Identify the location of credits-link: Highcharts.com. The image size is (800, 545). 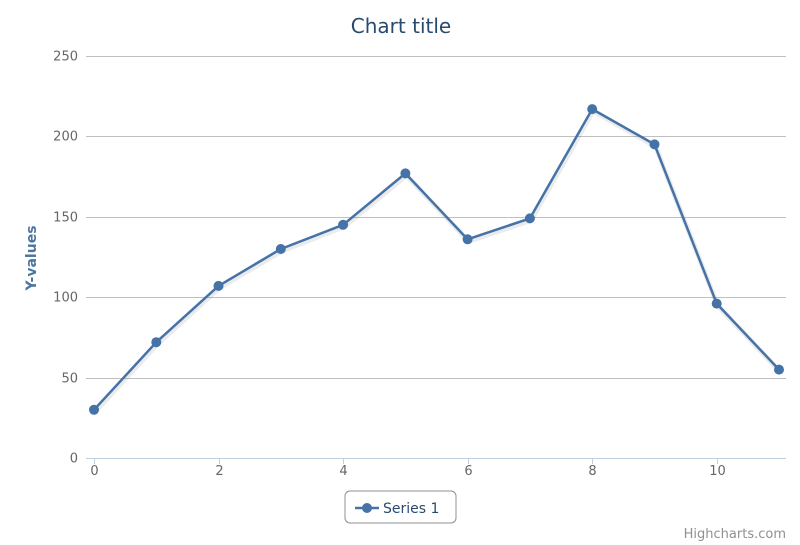
(735, 534).